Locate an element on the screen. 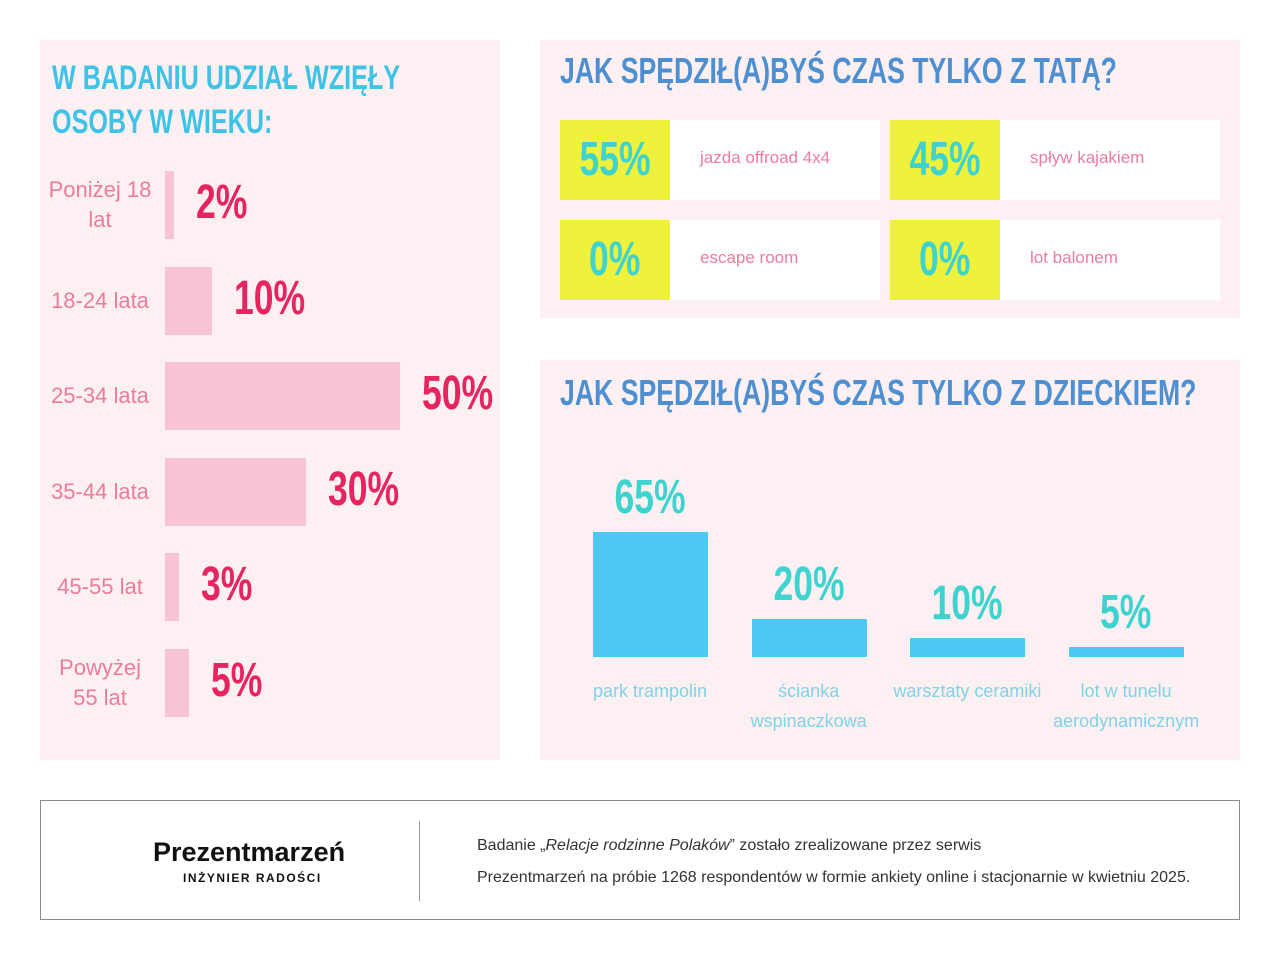 The image size is (1280, 960). value-label: 45% is located at coordinates (945, 159).